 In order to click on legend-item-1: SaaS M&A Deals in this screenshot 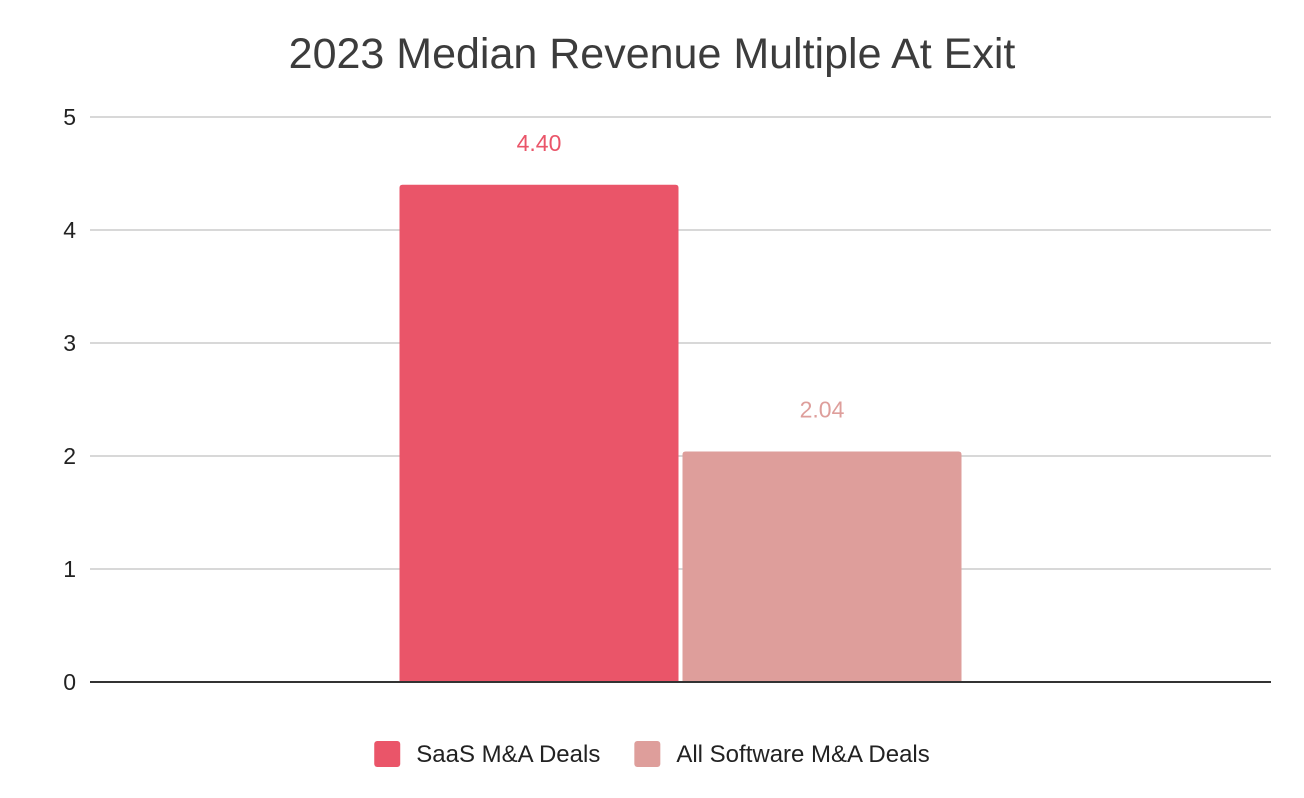, I will do `click(487, 754)`.